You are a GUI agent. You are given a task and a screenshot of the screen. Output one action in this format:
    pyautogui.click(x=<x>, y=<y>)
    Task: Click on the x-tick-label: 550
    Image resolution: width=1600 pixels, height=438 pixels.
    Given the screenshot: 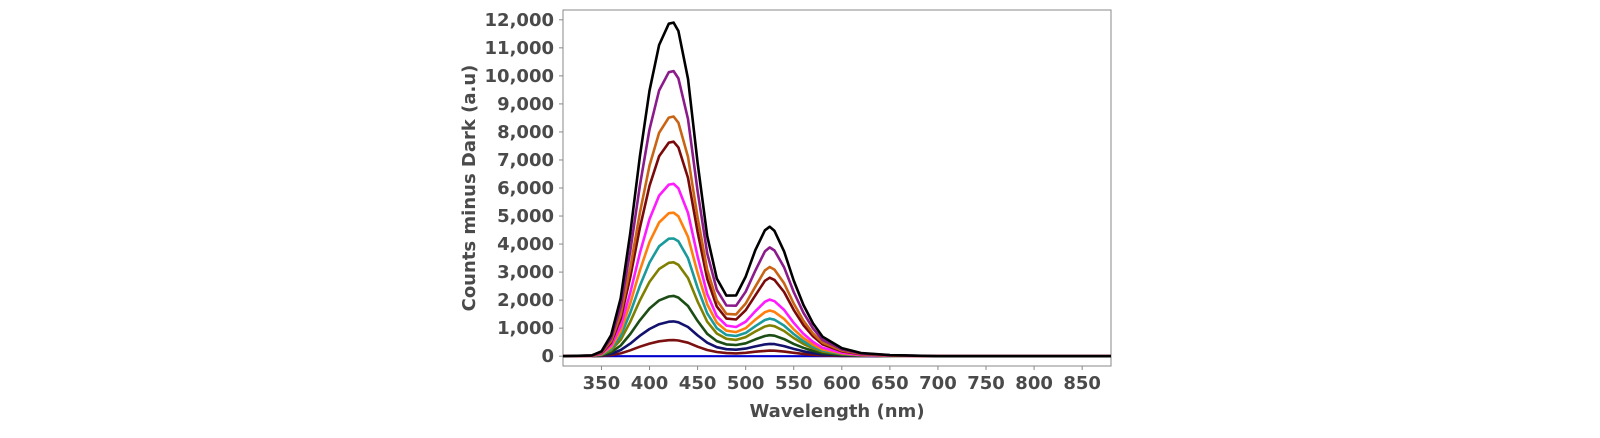 What is the action you would take?
    pyautogui.click(x=794, y=383)
    